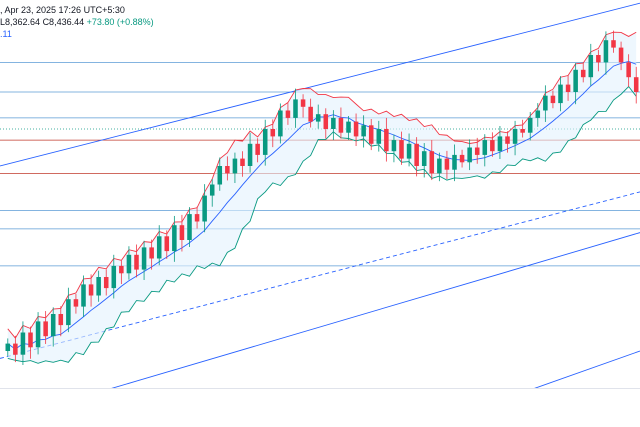 This screenshot has height=427, width=640. I want to click on header-change: +73.80 (+0.88%), so click(120, 22).